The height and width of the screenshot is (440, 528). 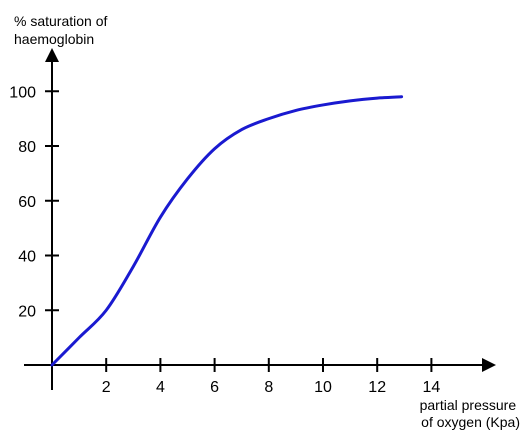 I want to click on x-tick-label: 14, so click(x=432, y=387).